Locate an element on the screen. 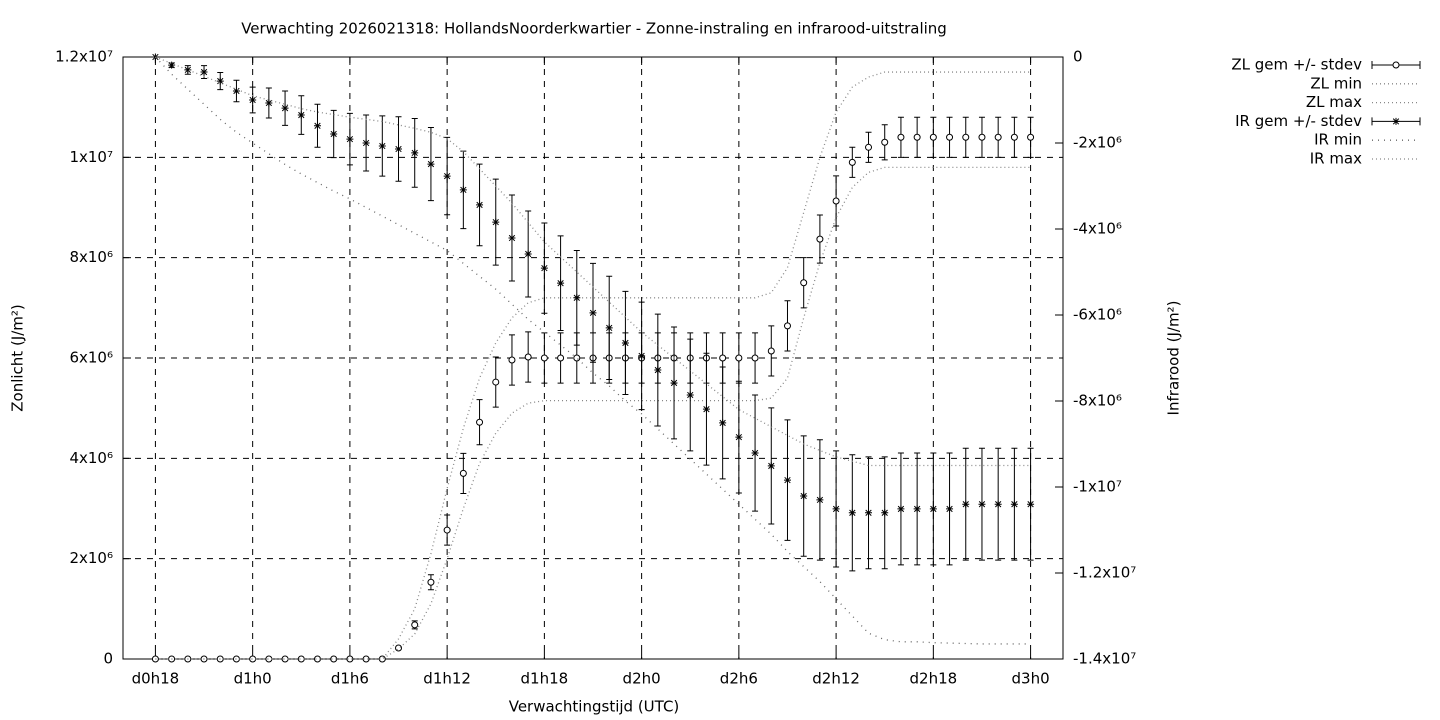 Image resolution: width=1440 pixels, height=720 pixels. legend-label: ZL min is located at coordinates (1336, 83).